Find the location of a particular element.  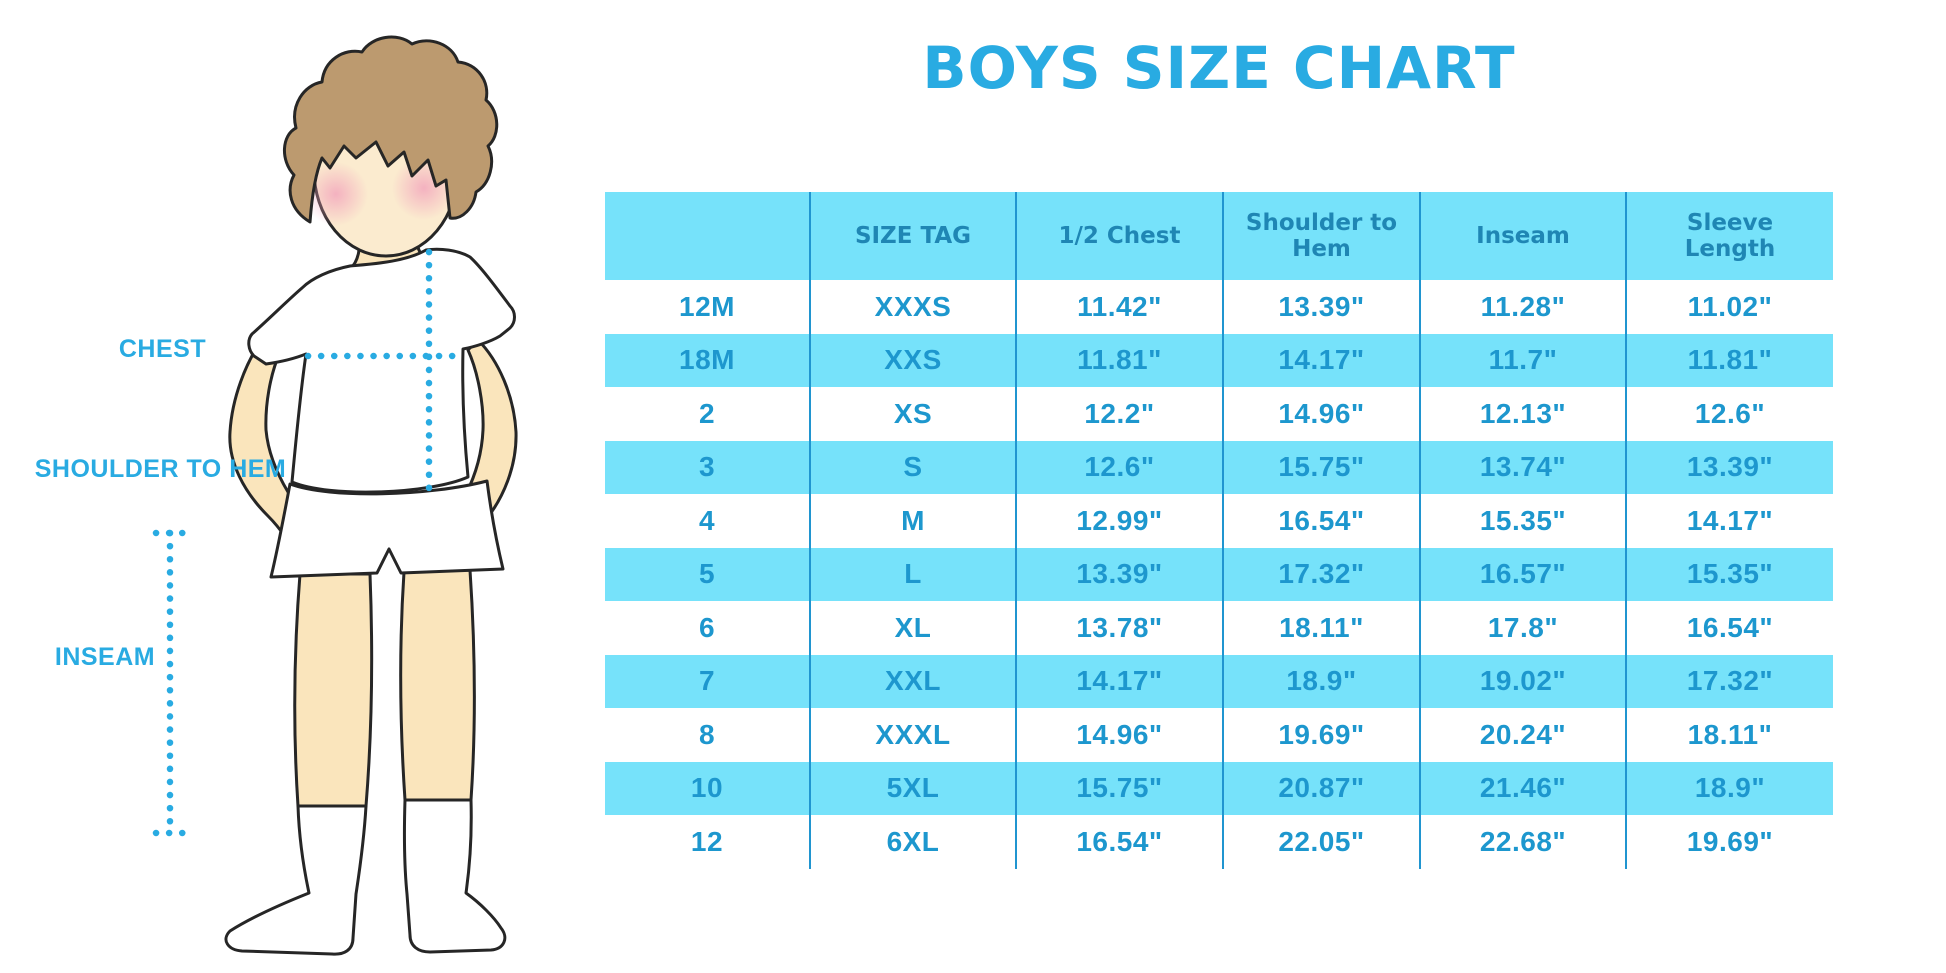

column-header: Shoulder to Hem is located at coordinates (1320, 236).